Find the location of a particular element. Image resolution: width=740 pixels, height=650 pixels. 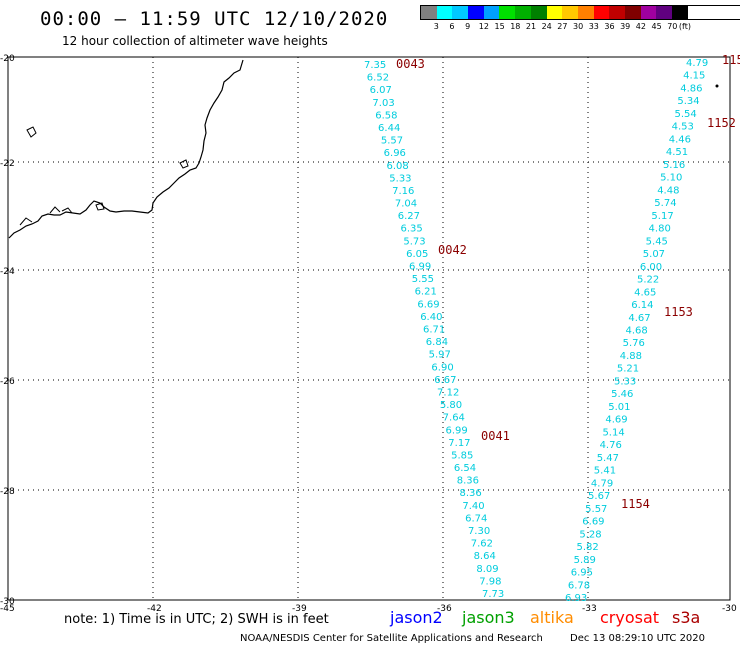

wave-height-value: 6.05 is located at coordinates (417, 254).